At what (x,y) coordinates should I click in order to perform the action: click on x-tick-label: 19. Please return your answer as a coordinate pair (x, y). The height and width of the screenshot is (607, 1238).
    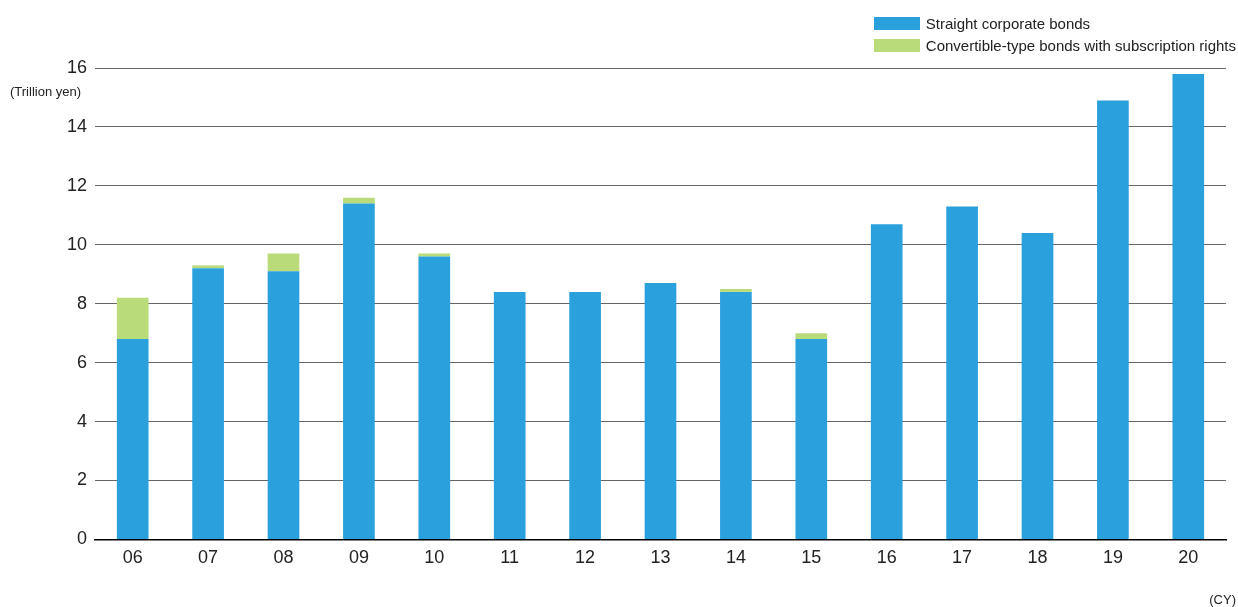
    Looking at the image, I should click on (1112, 557).